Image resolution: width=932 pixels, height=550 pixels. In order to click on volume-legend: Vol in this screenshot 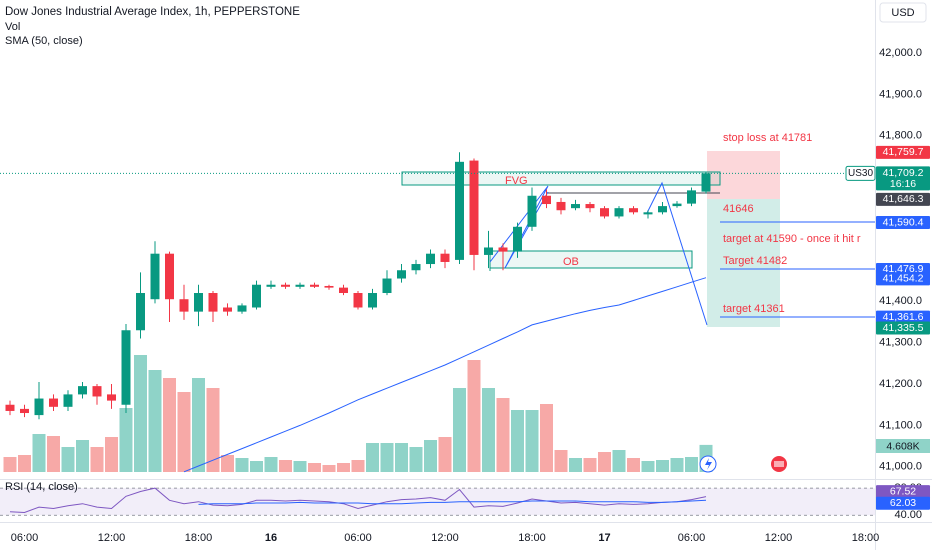, I will do `click(12, 27)`.